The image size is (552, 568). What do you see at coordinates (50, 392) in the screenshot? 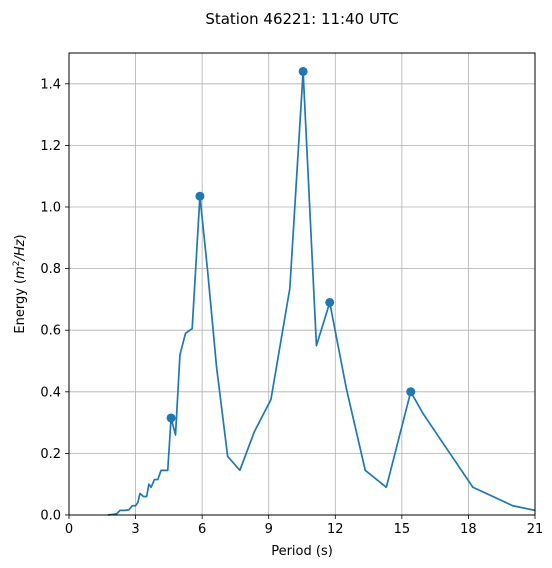
I see `y-tick-label: 0.4` at bounding box center [50, 392].